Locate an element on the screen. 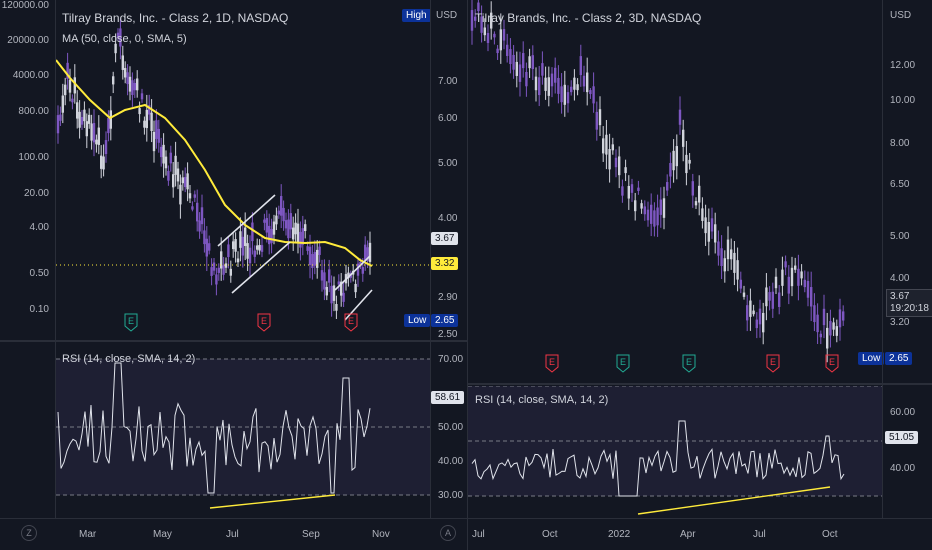  left-scale-tick: 120000.00 is located at coordinates (25, 5).